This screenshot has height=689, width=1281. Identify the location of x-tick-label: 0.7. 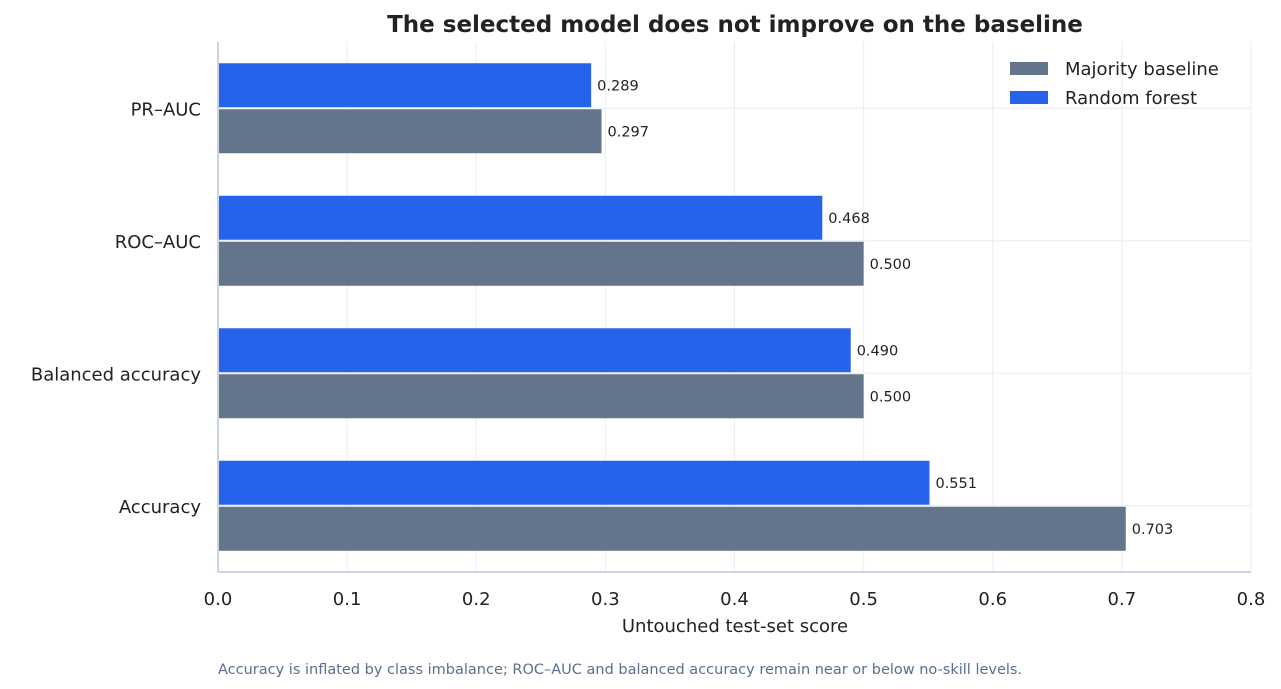
(1122, 599).